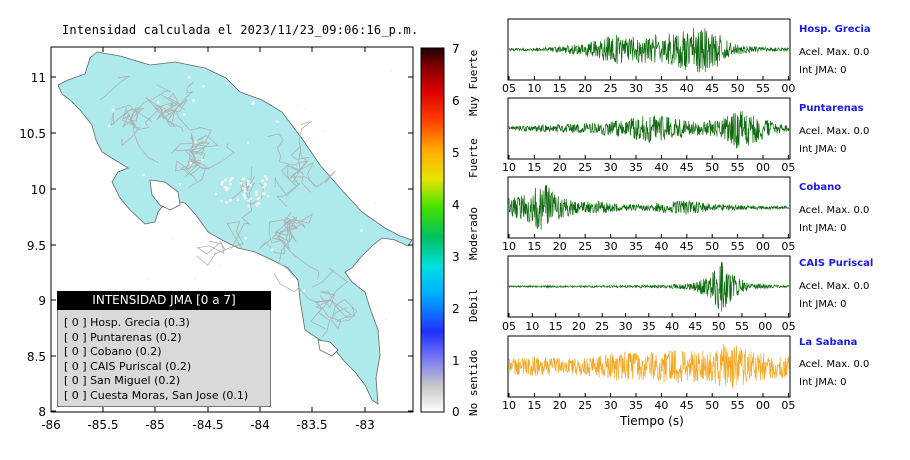  I want to click on colorbar-tick-label: 5, so click(456, 153).